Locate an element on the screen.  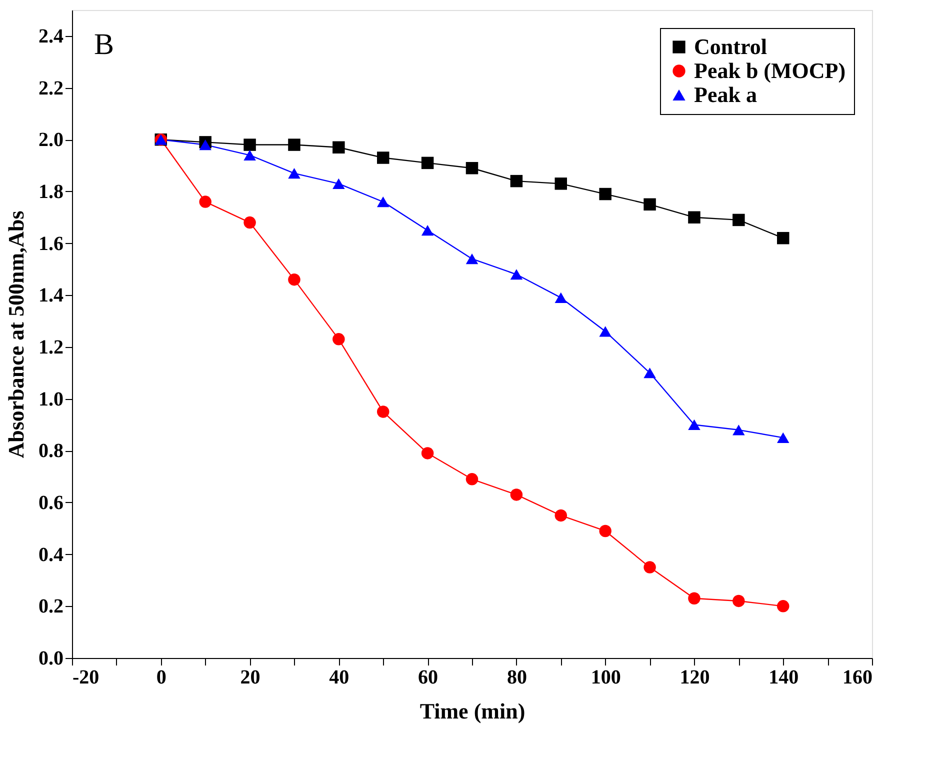
x-tick-label: 140 is located at coordinates (783, 677).